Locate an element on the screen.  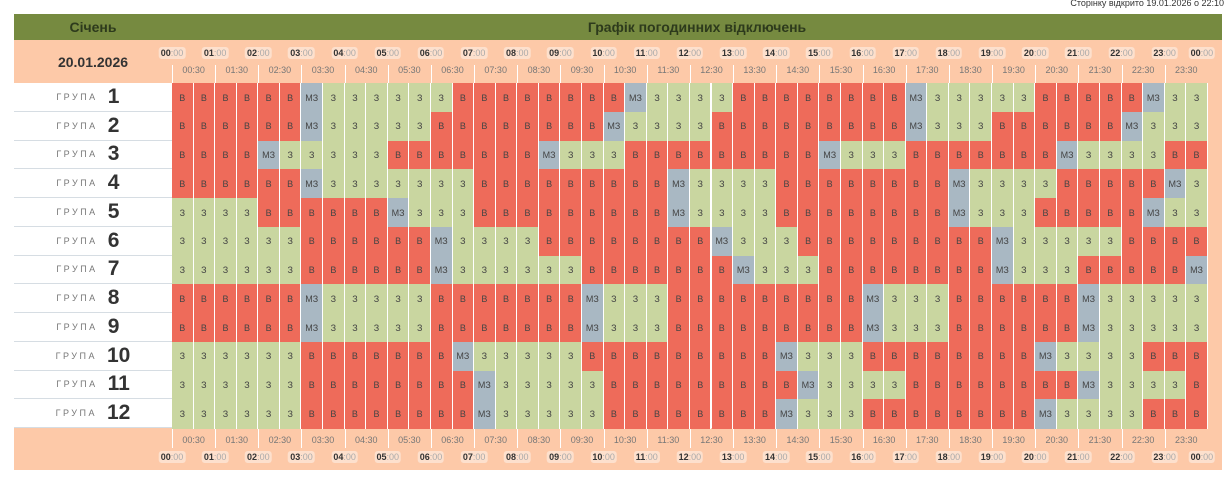
footer-hour-label: 09:00 is located at coordinates (560, 457).